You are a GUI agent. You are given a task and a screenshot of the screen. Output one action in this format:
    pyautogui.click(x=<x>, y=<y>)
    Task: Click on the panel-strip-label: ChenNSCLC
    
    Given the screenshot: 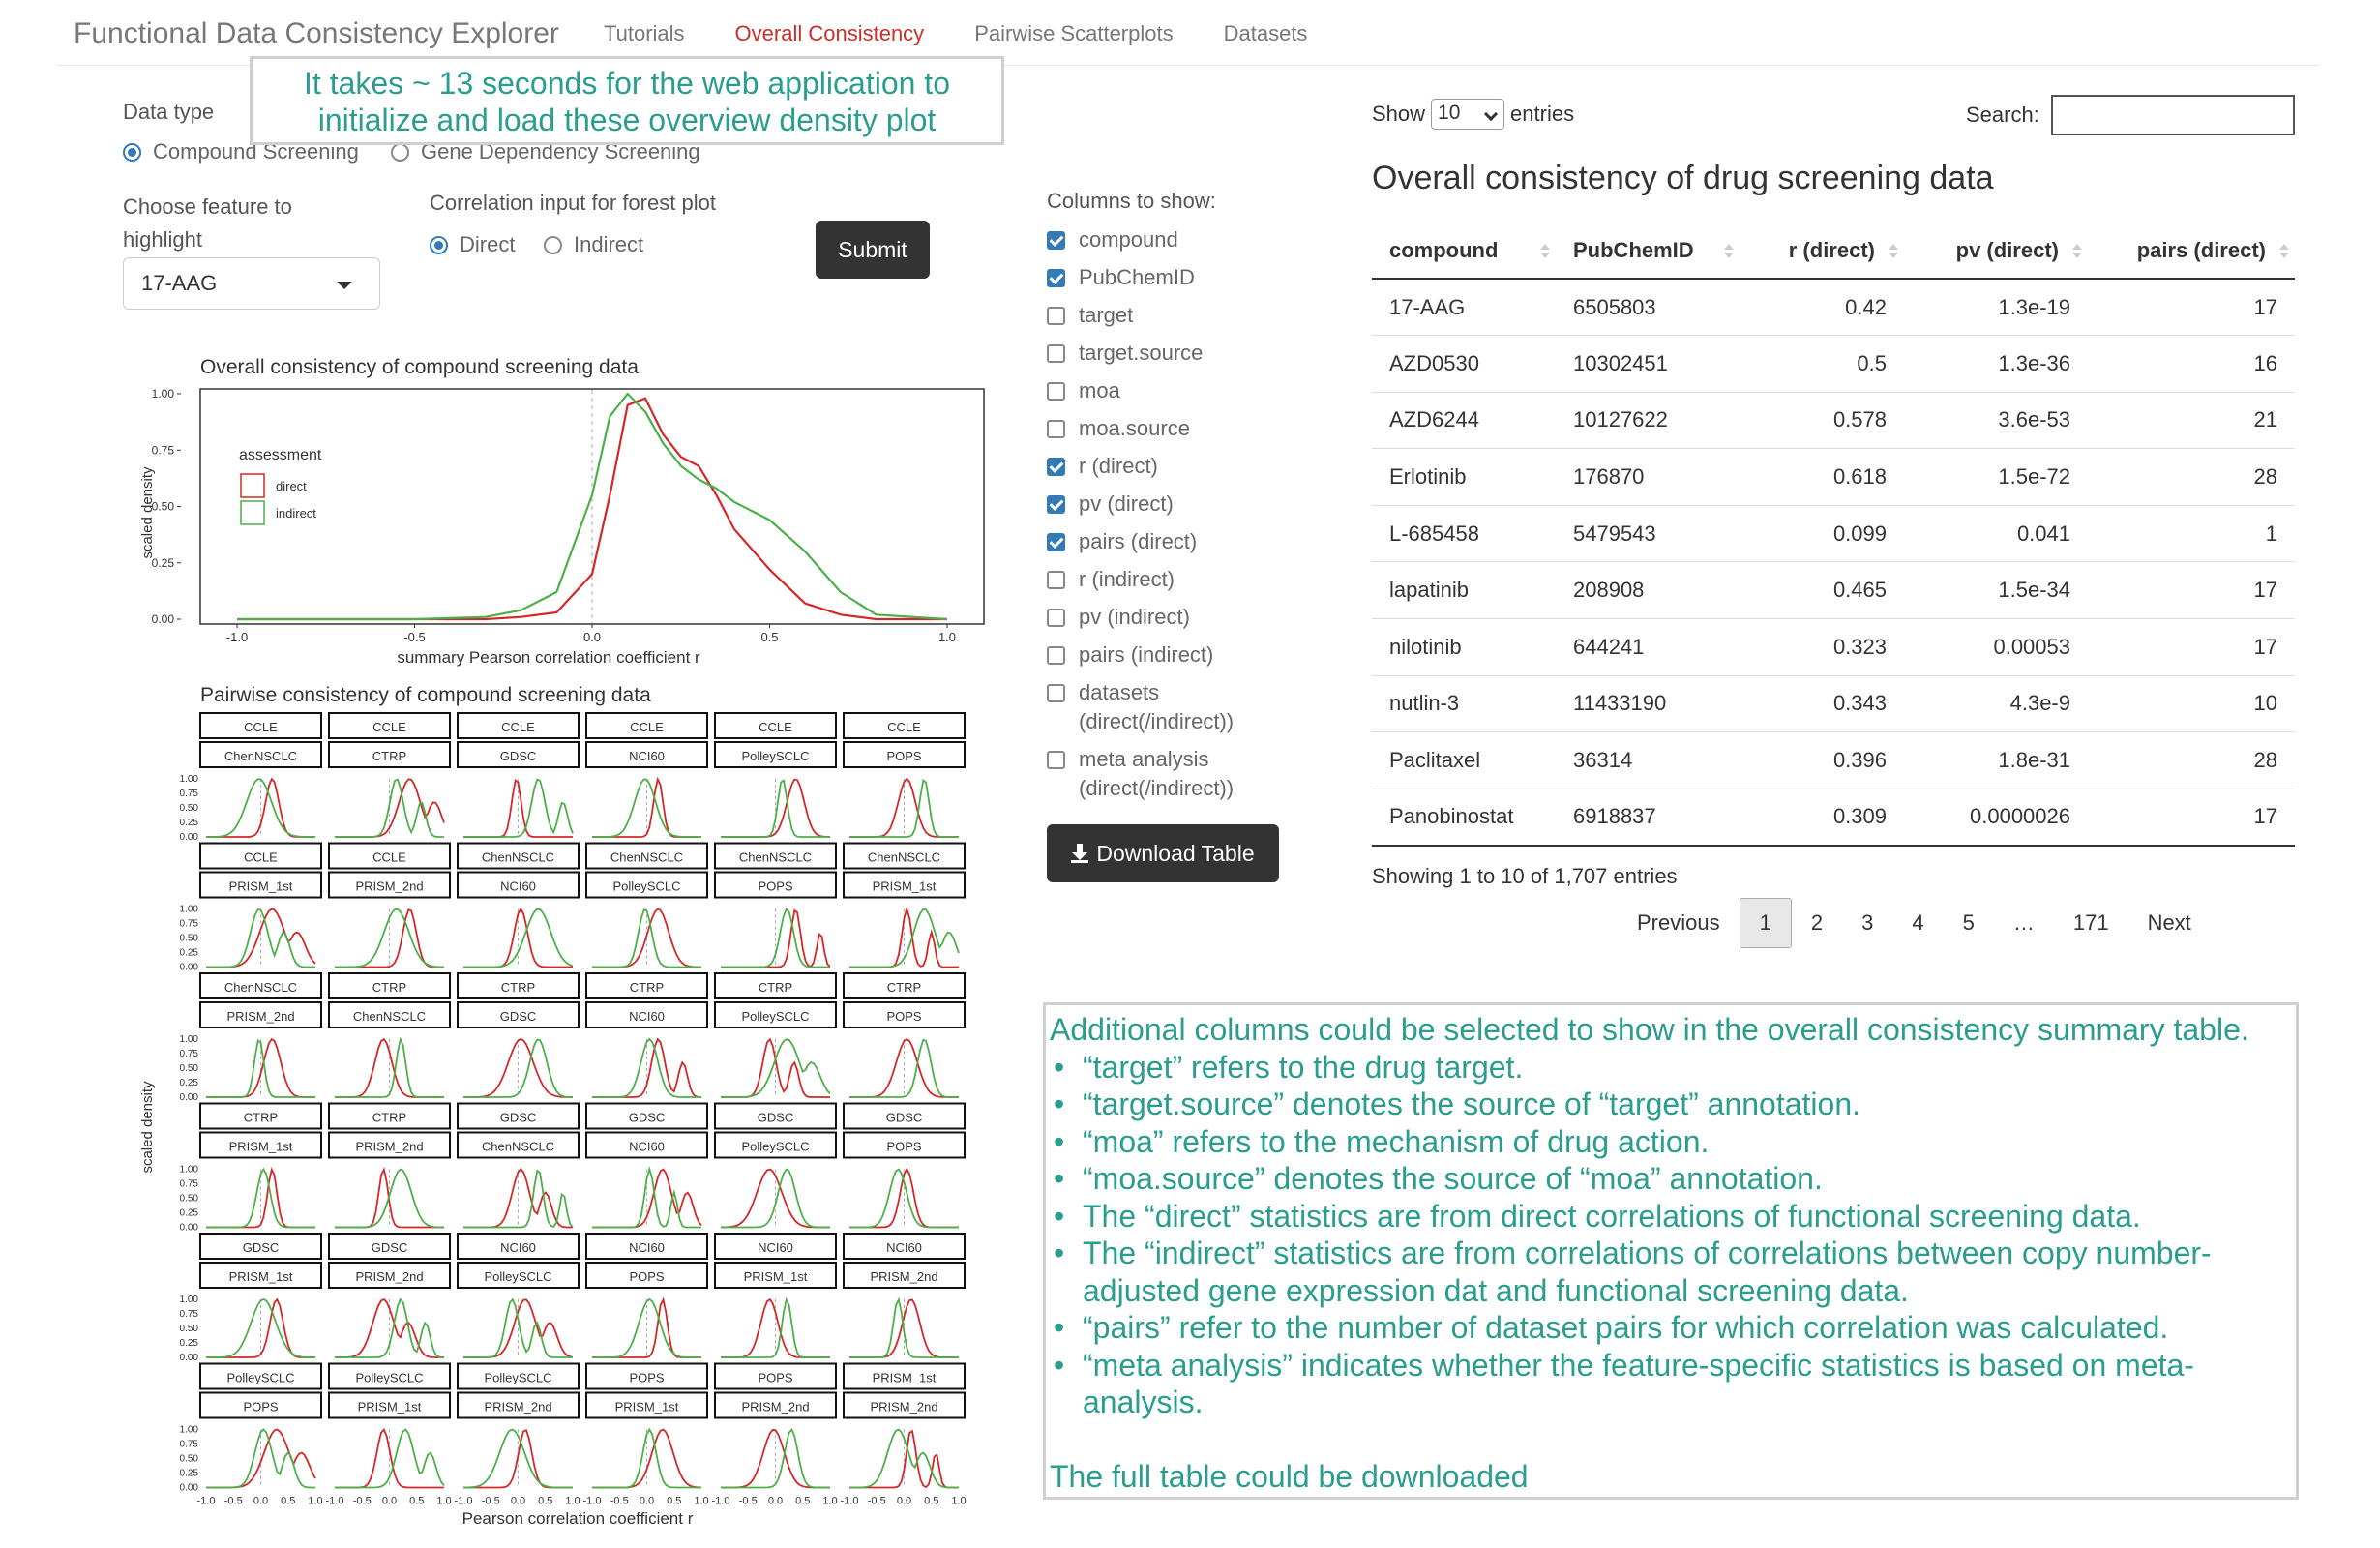 What is the action you would take?
    pyautogui.click(x=904, y=857)
    